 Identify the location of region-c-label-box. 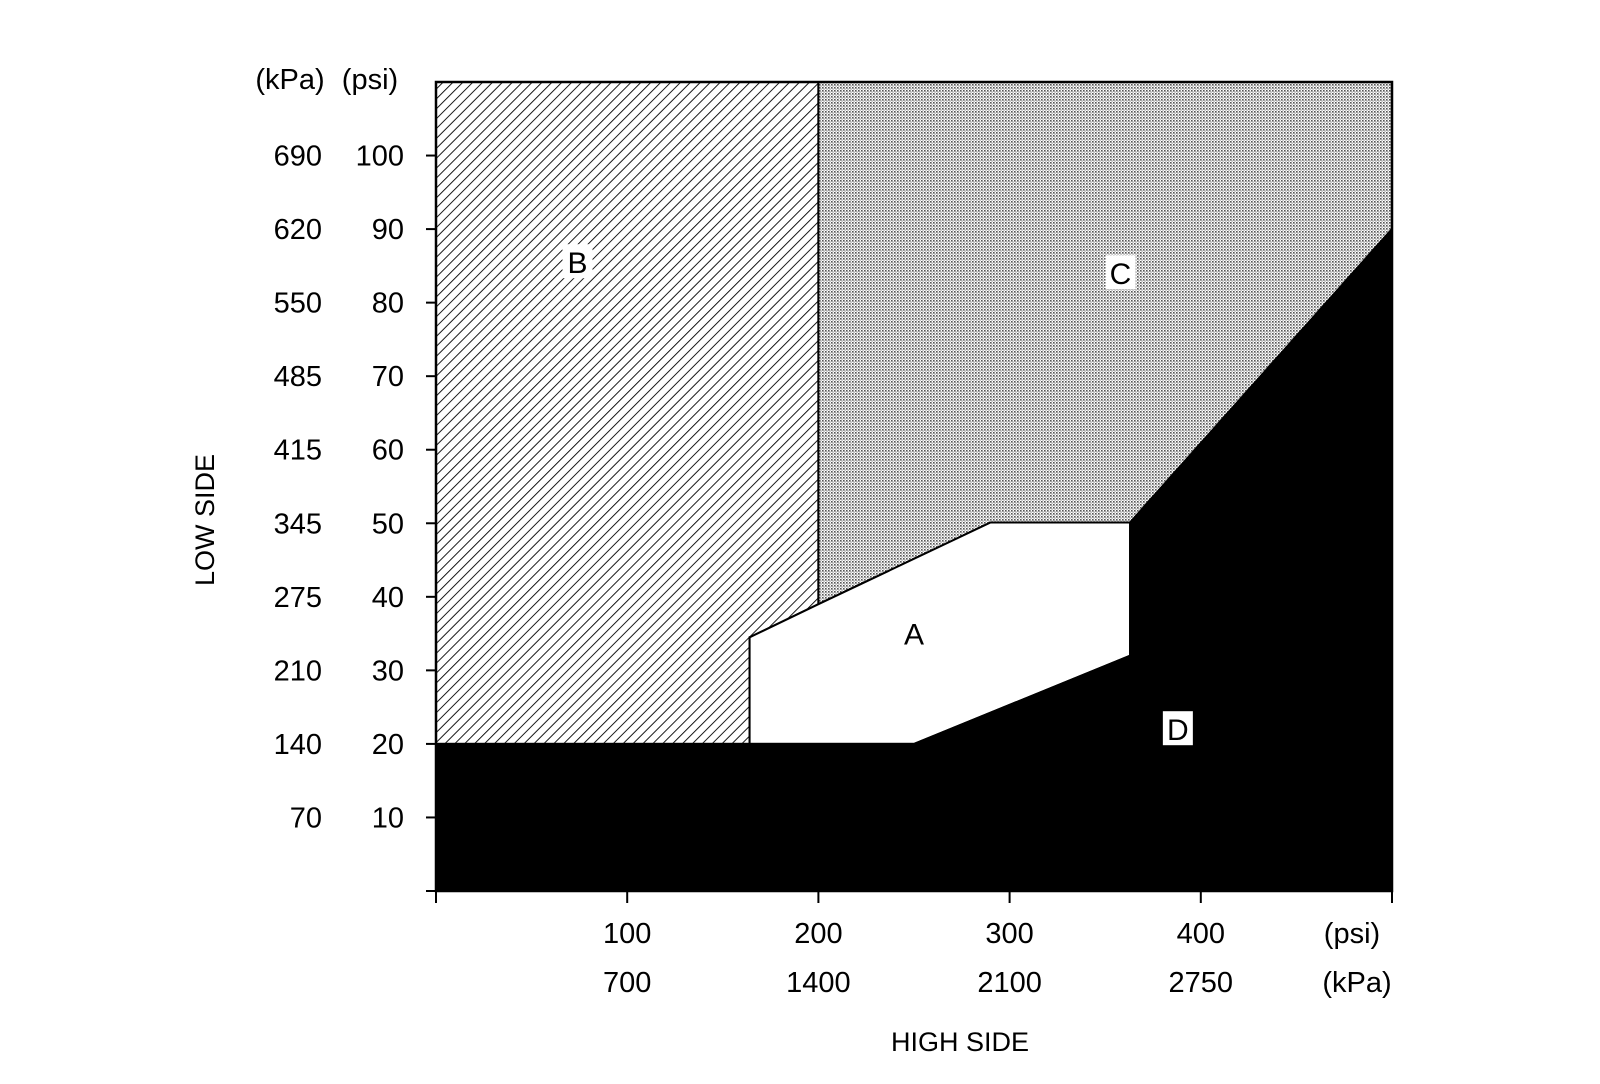
(1120, 272).